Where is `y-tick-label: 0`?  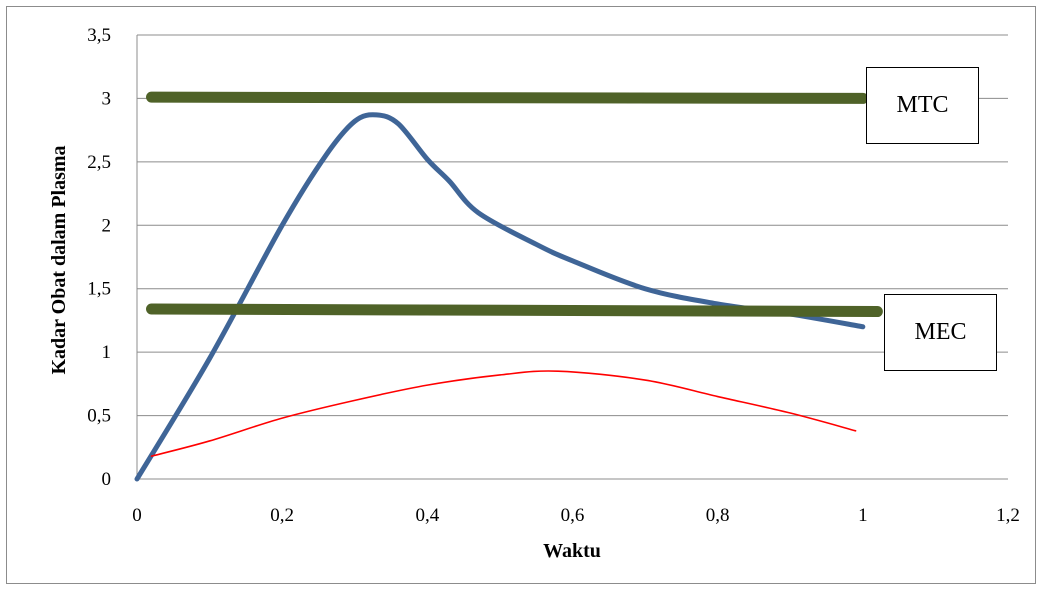
y-tick-label: 0 is located at coordinates (107, 479).